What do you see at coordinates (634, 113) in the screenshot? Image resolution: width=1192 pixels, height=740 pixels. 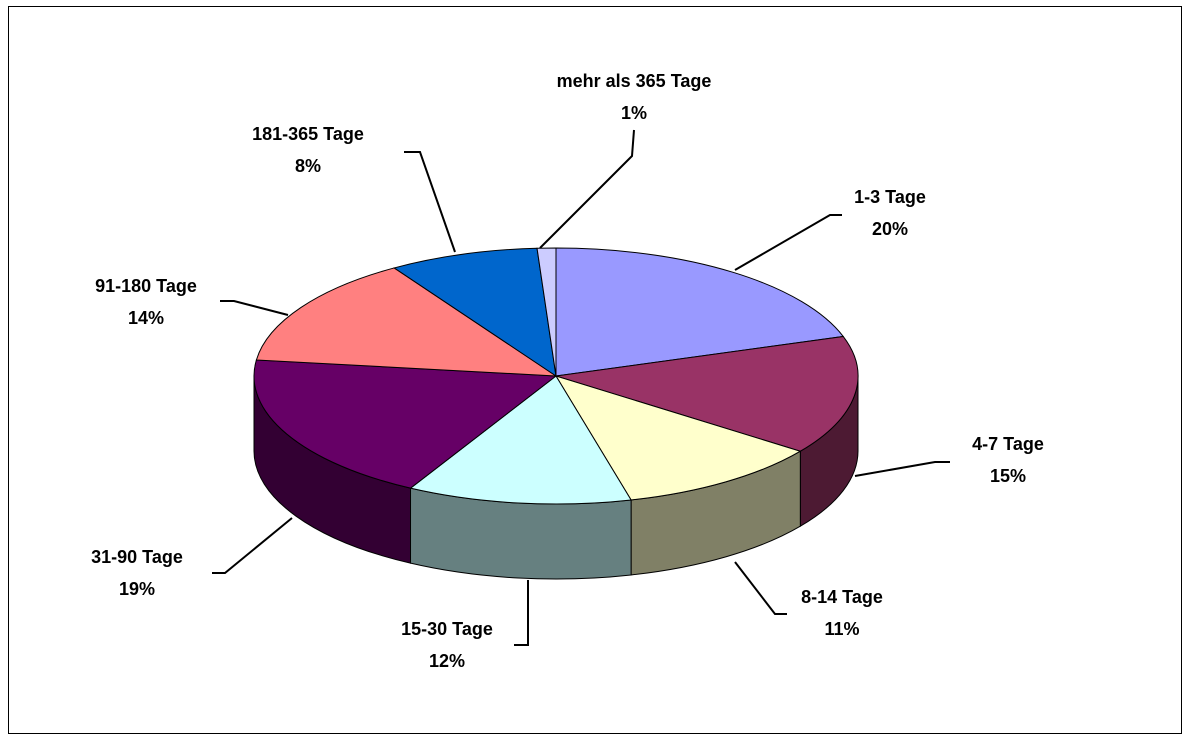 I see `slice-value-label: 1%` at bounding box center [634, 113].